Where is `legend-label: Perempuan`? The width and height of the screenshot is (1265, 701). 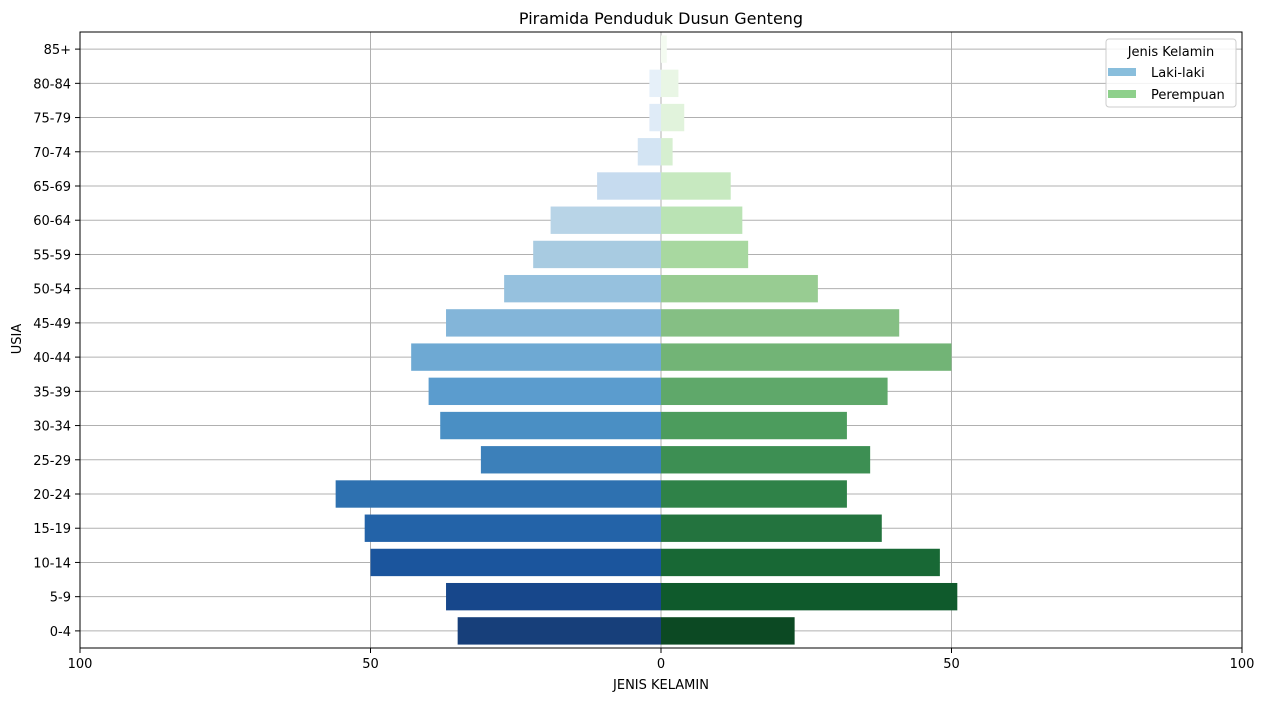 legend-label: Perempuan is located at coordinates (1188, 95).